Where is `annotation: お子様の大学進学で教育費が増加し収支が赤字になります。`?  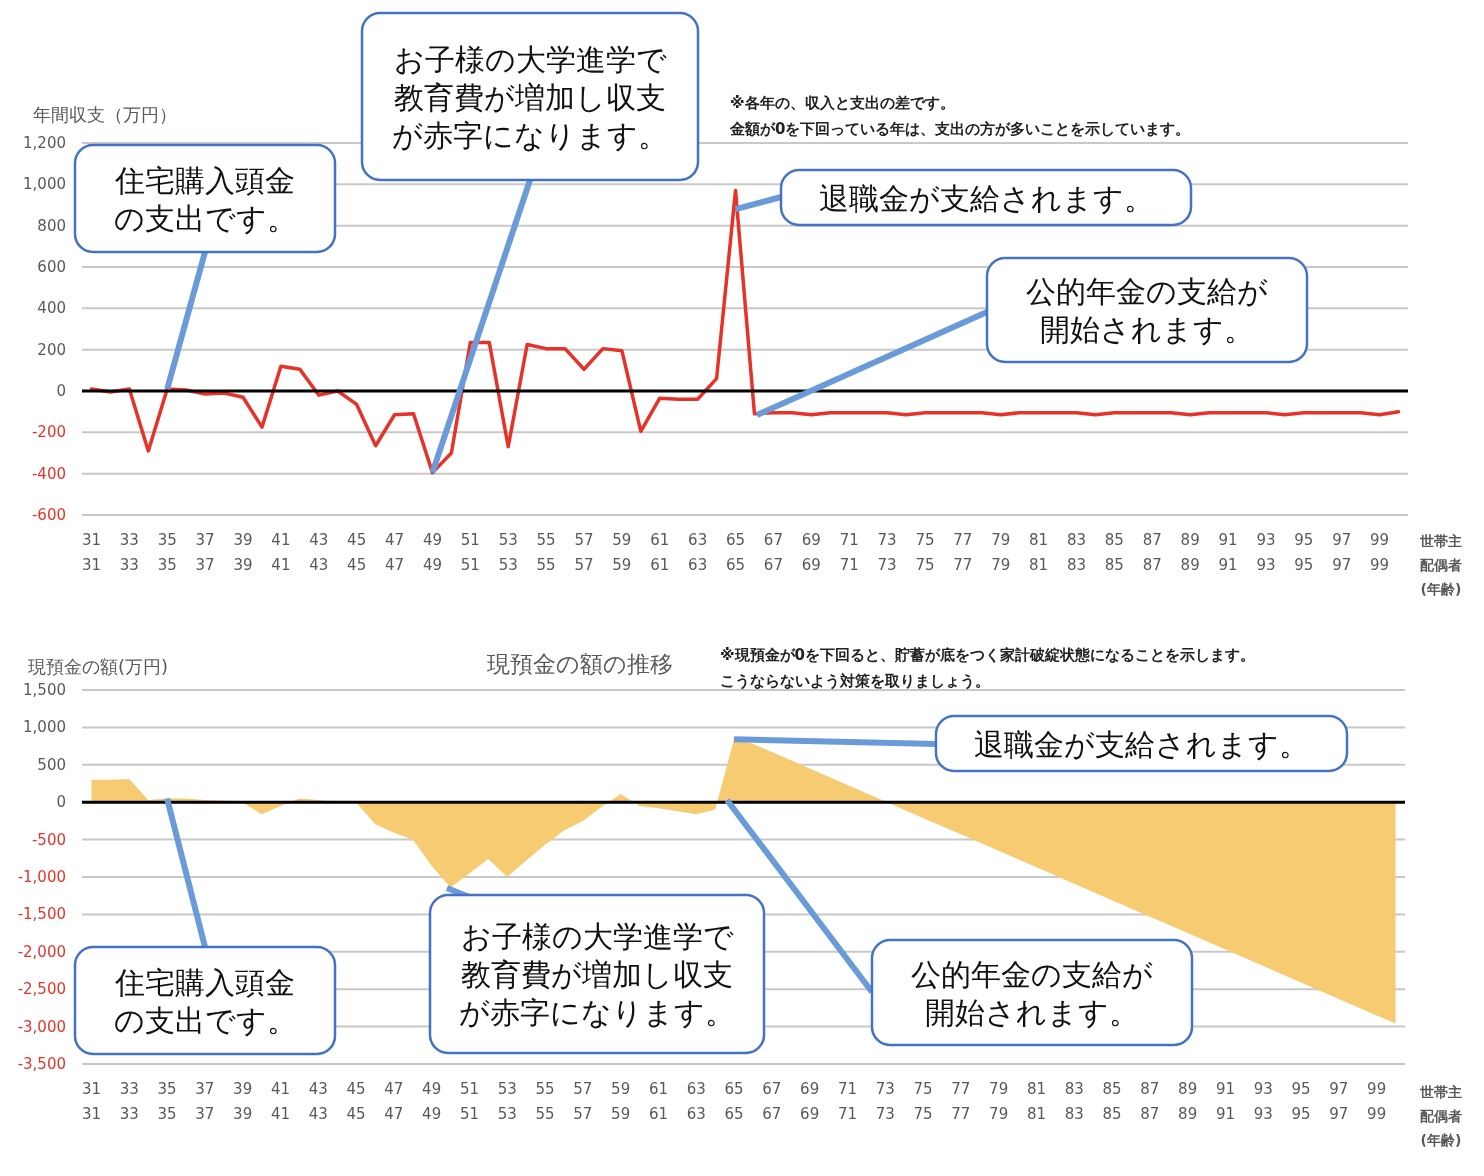
annotation: お子様の大学進学で教育費が増加し収支が赤字になります。 is located at coordinates (530, 97).